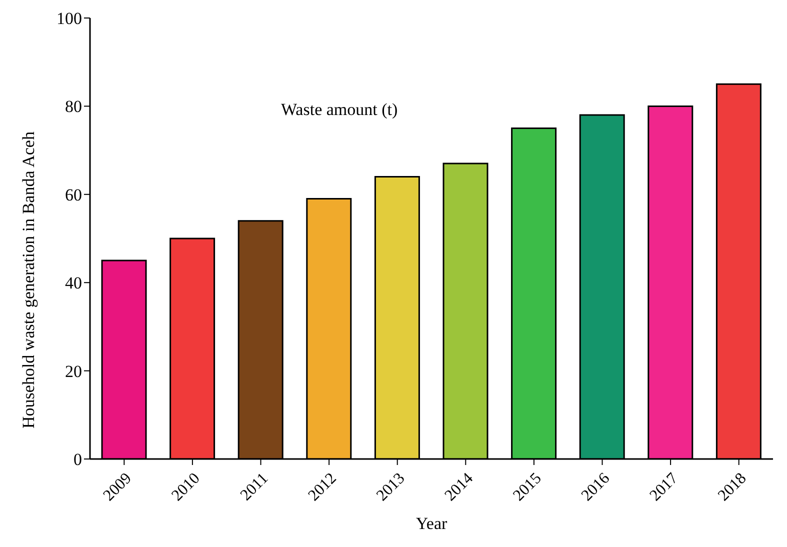 The image size is (787, 547). Describe the element at coordinates (432, 523) in the screenshot. I see `x-axis-title: Year` at that location.